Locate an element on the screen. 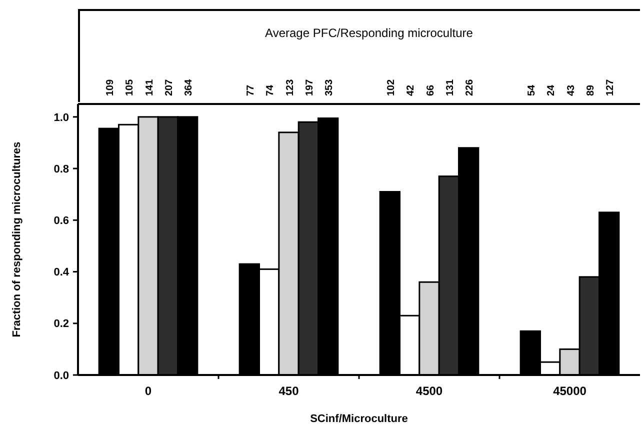  x-tick-label: 45000 is located at coordinates (570, 391).